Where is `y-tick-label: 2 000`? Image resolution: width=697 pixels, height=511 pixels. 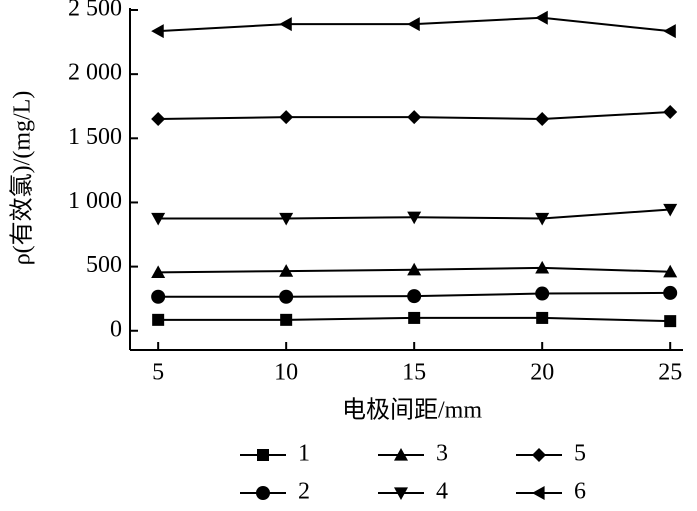
y-tick-label: 2 000 is located at coordinates (95, 73).